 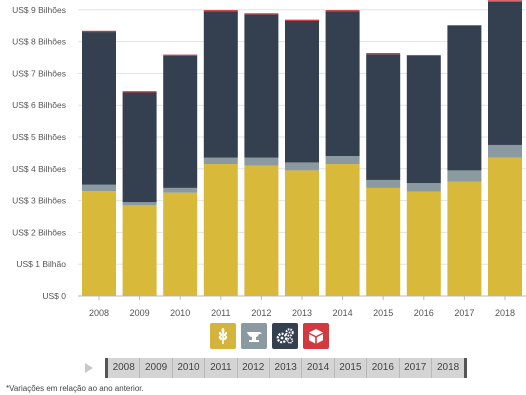 What do you see at coordinates (39, 232) in the screenshot?
I see `y-tick-label: US$ 2 Bilhões` at bounding box center [39, 232].